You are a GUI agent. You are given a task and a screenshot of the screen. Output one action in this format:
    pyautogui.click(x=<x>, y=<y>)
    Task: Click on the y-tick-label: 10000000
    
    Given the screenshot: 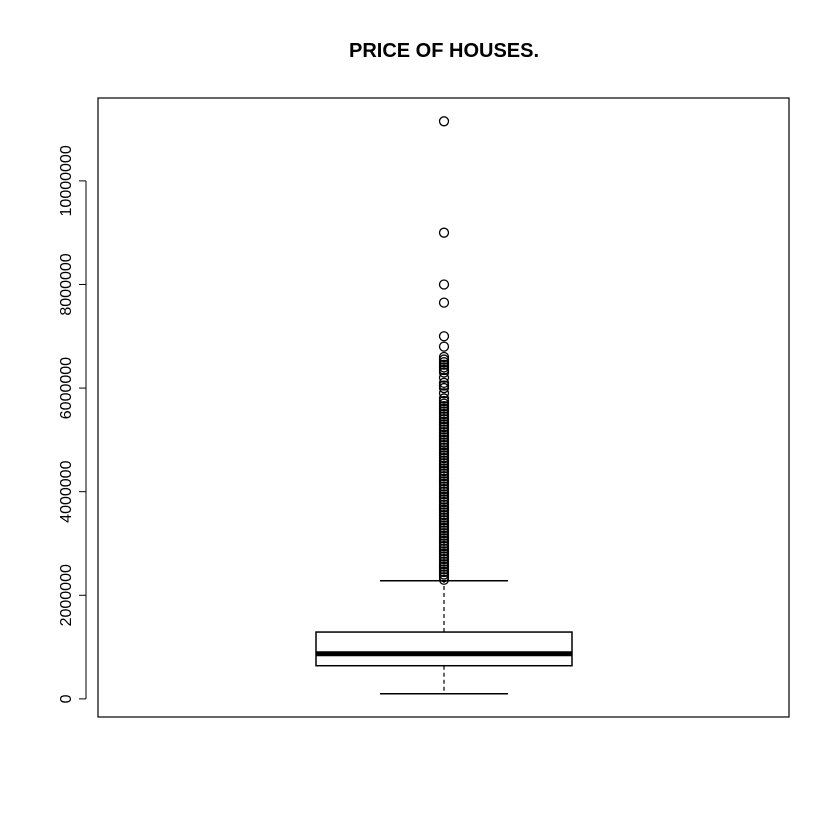 What is the action you would take?
    pyautogui.click(x=66, y=180)
    